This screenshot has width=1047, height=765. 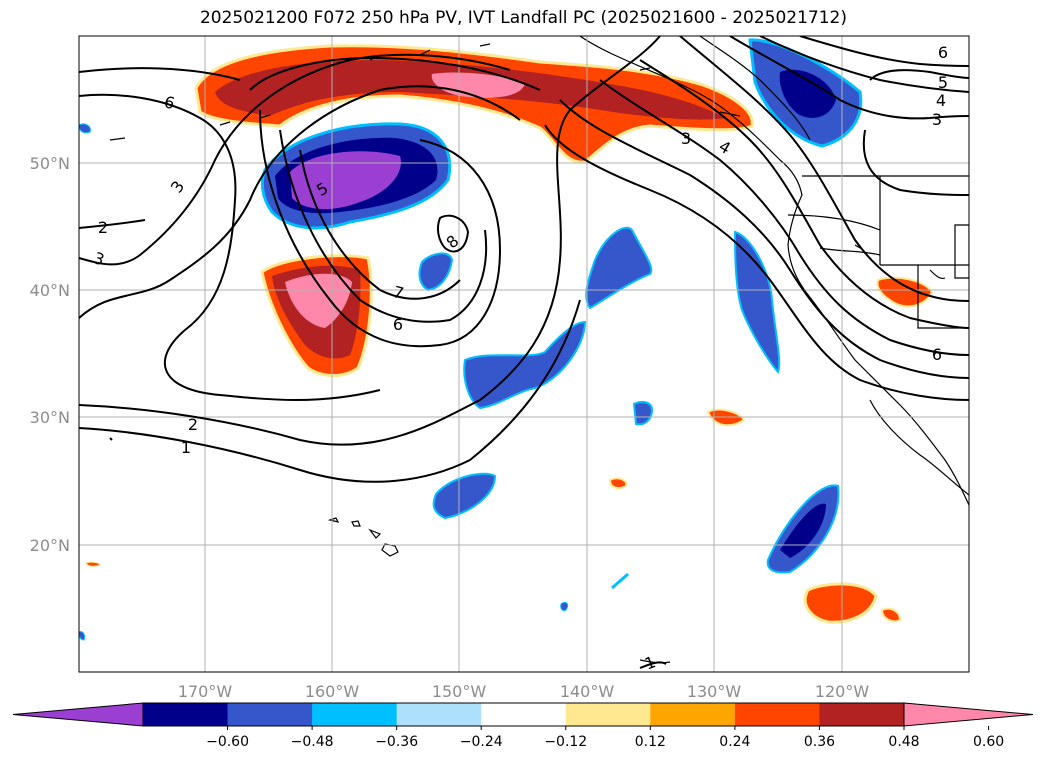 What do you see at coordinates (968, 714) in the screenshot?
I see `colorbar-extend-high` at bounding box center [968, 714].